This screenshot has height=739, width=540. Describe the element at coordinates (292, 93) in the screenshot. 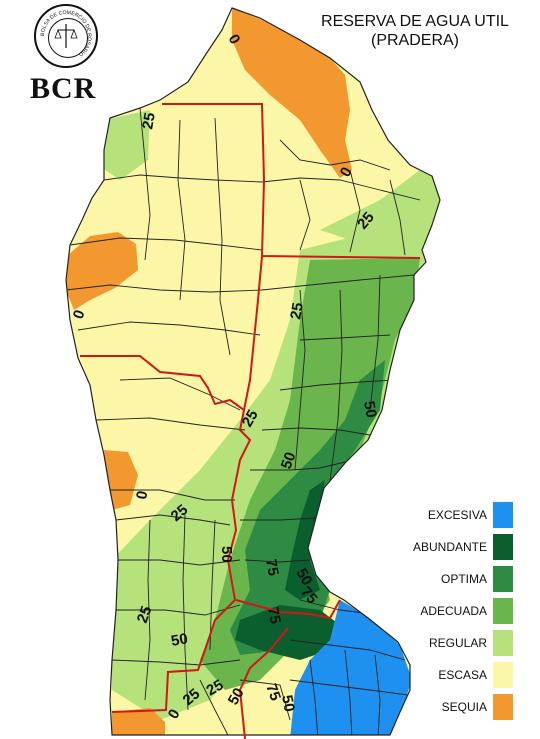

I see `zone-sequia-north` at that location.